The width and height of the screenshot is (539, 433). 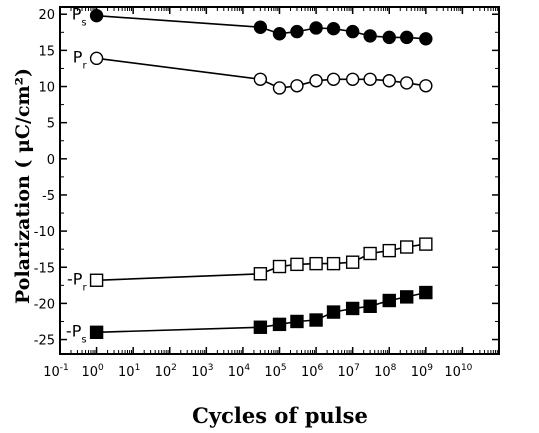 I want to click on series-label: Ps, so click(x=79, y=17).